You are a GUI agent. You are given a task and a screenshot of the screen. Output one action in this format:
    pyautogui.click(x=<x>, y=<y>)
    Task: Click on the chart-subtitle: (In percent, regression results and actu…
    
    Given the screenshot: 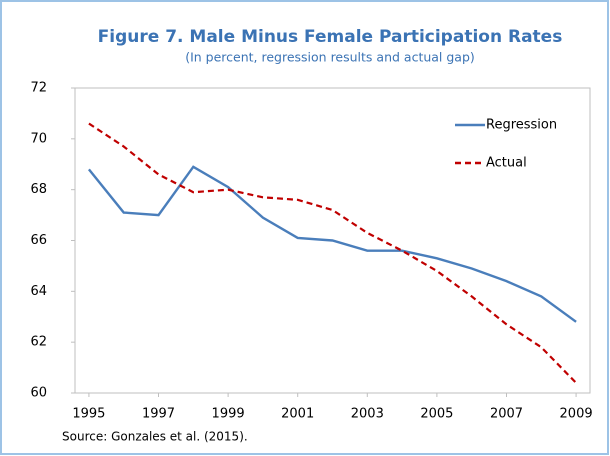 What is the action you would take?
    pyautogui.click(x=330, y=57)
    